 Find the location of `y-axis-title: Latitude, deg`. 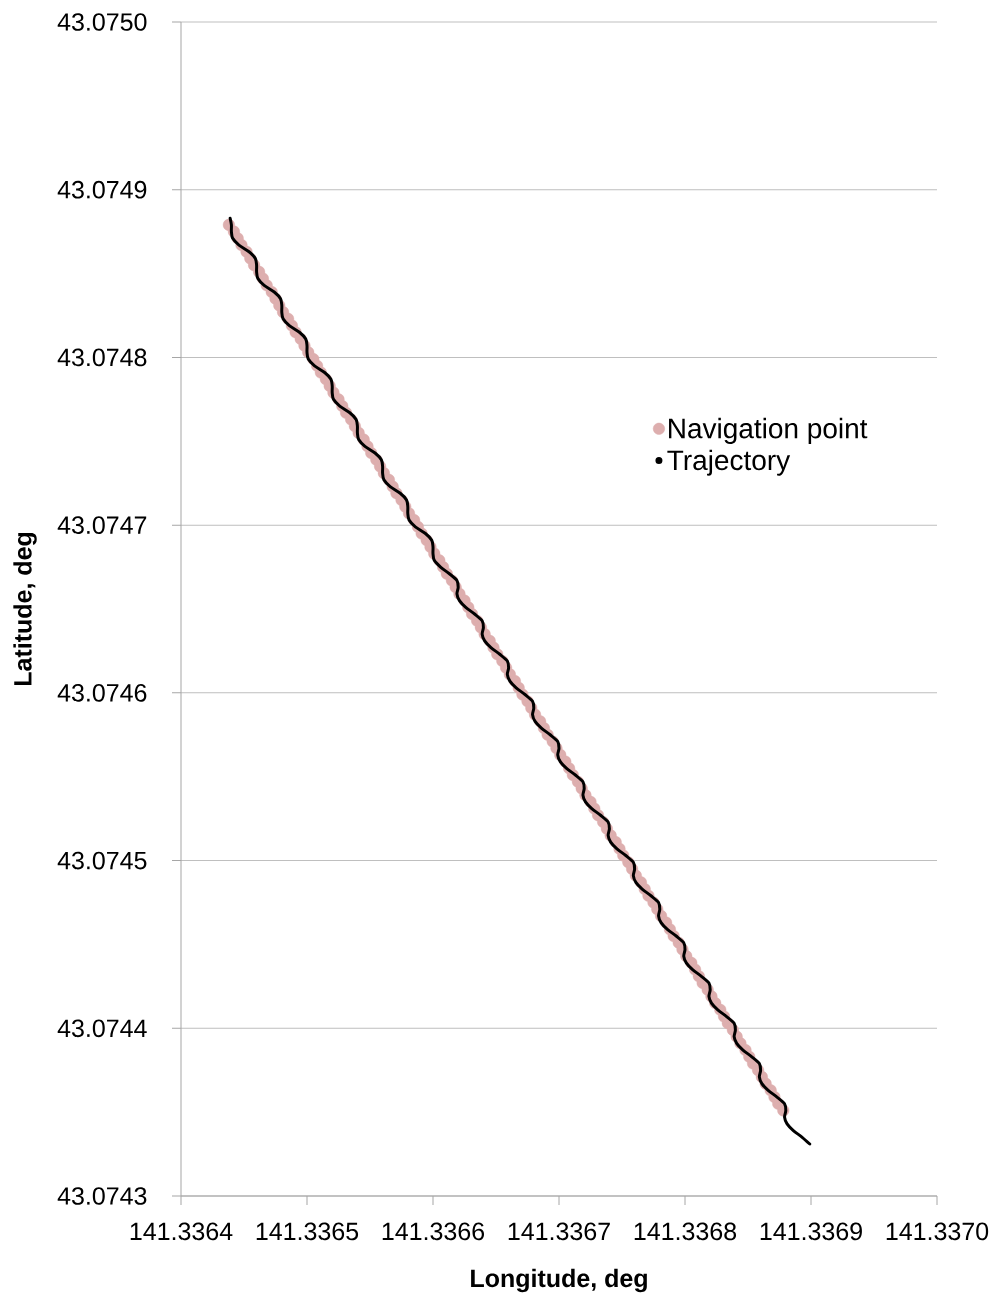

y-axis-title: Latitude, deg is located at coordinates (25, 609).